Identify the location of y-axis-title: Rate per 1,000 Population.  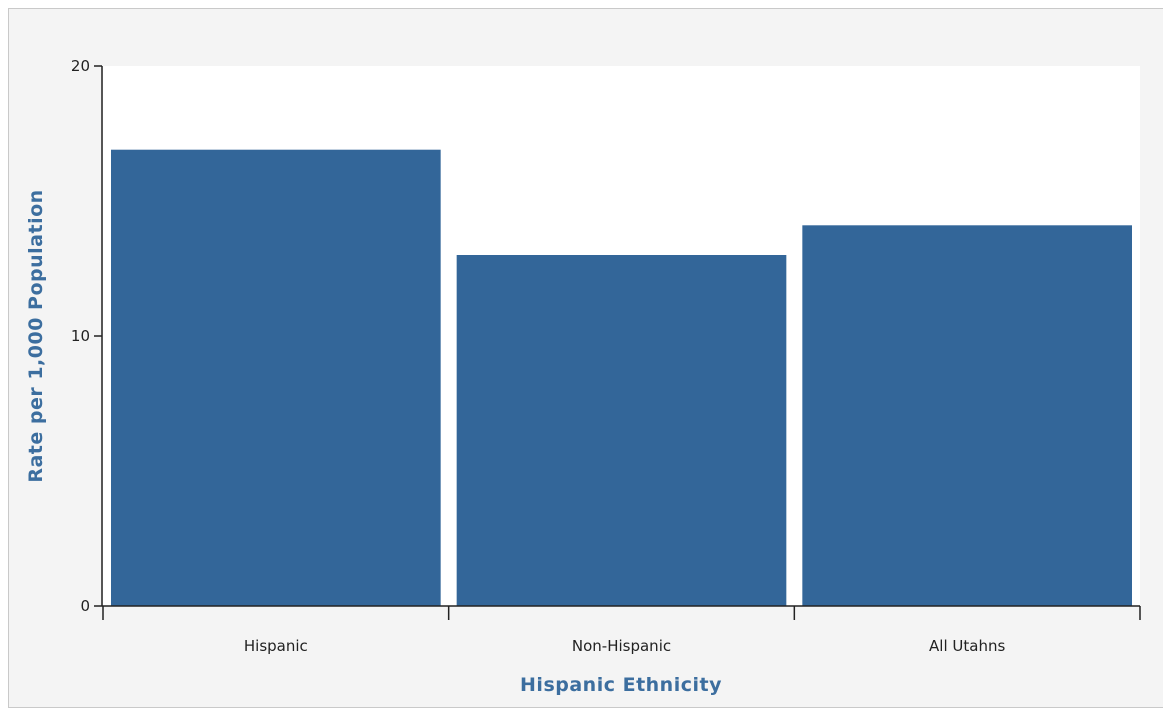
(36, 335).